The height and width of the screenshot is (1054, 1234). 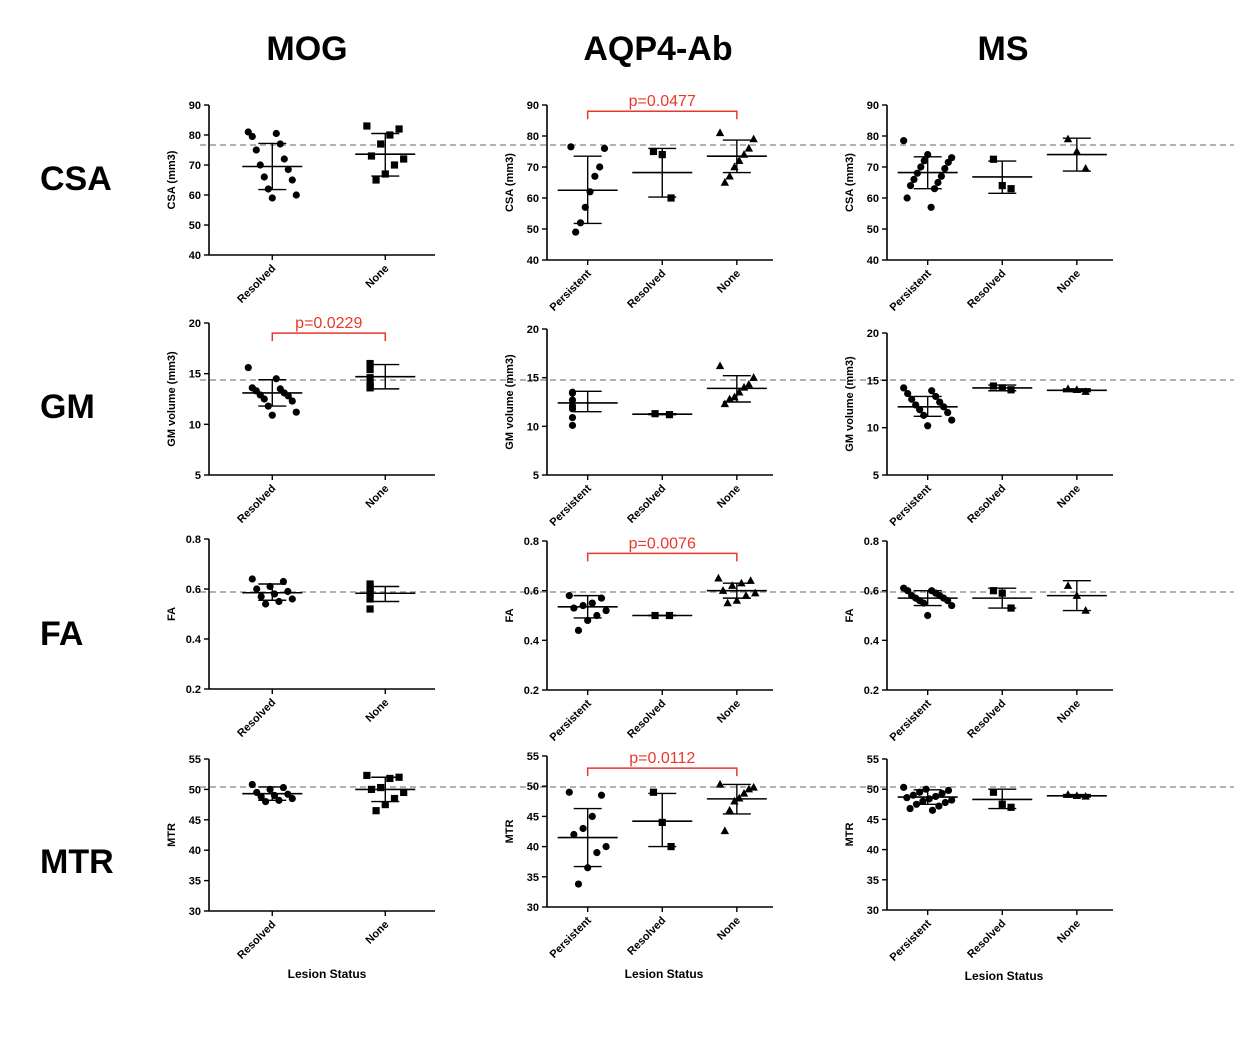 What do you see at coordinates (77, 862) in the screenshot?
I see `row-title-mtr: MTR` at bounding box center [77, 862].